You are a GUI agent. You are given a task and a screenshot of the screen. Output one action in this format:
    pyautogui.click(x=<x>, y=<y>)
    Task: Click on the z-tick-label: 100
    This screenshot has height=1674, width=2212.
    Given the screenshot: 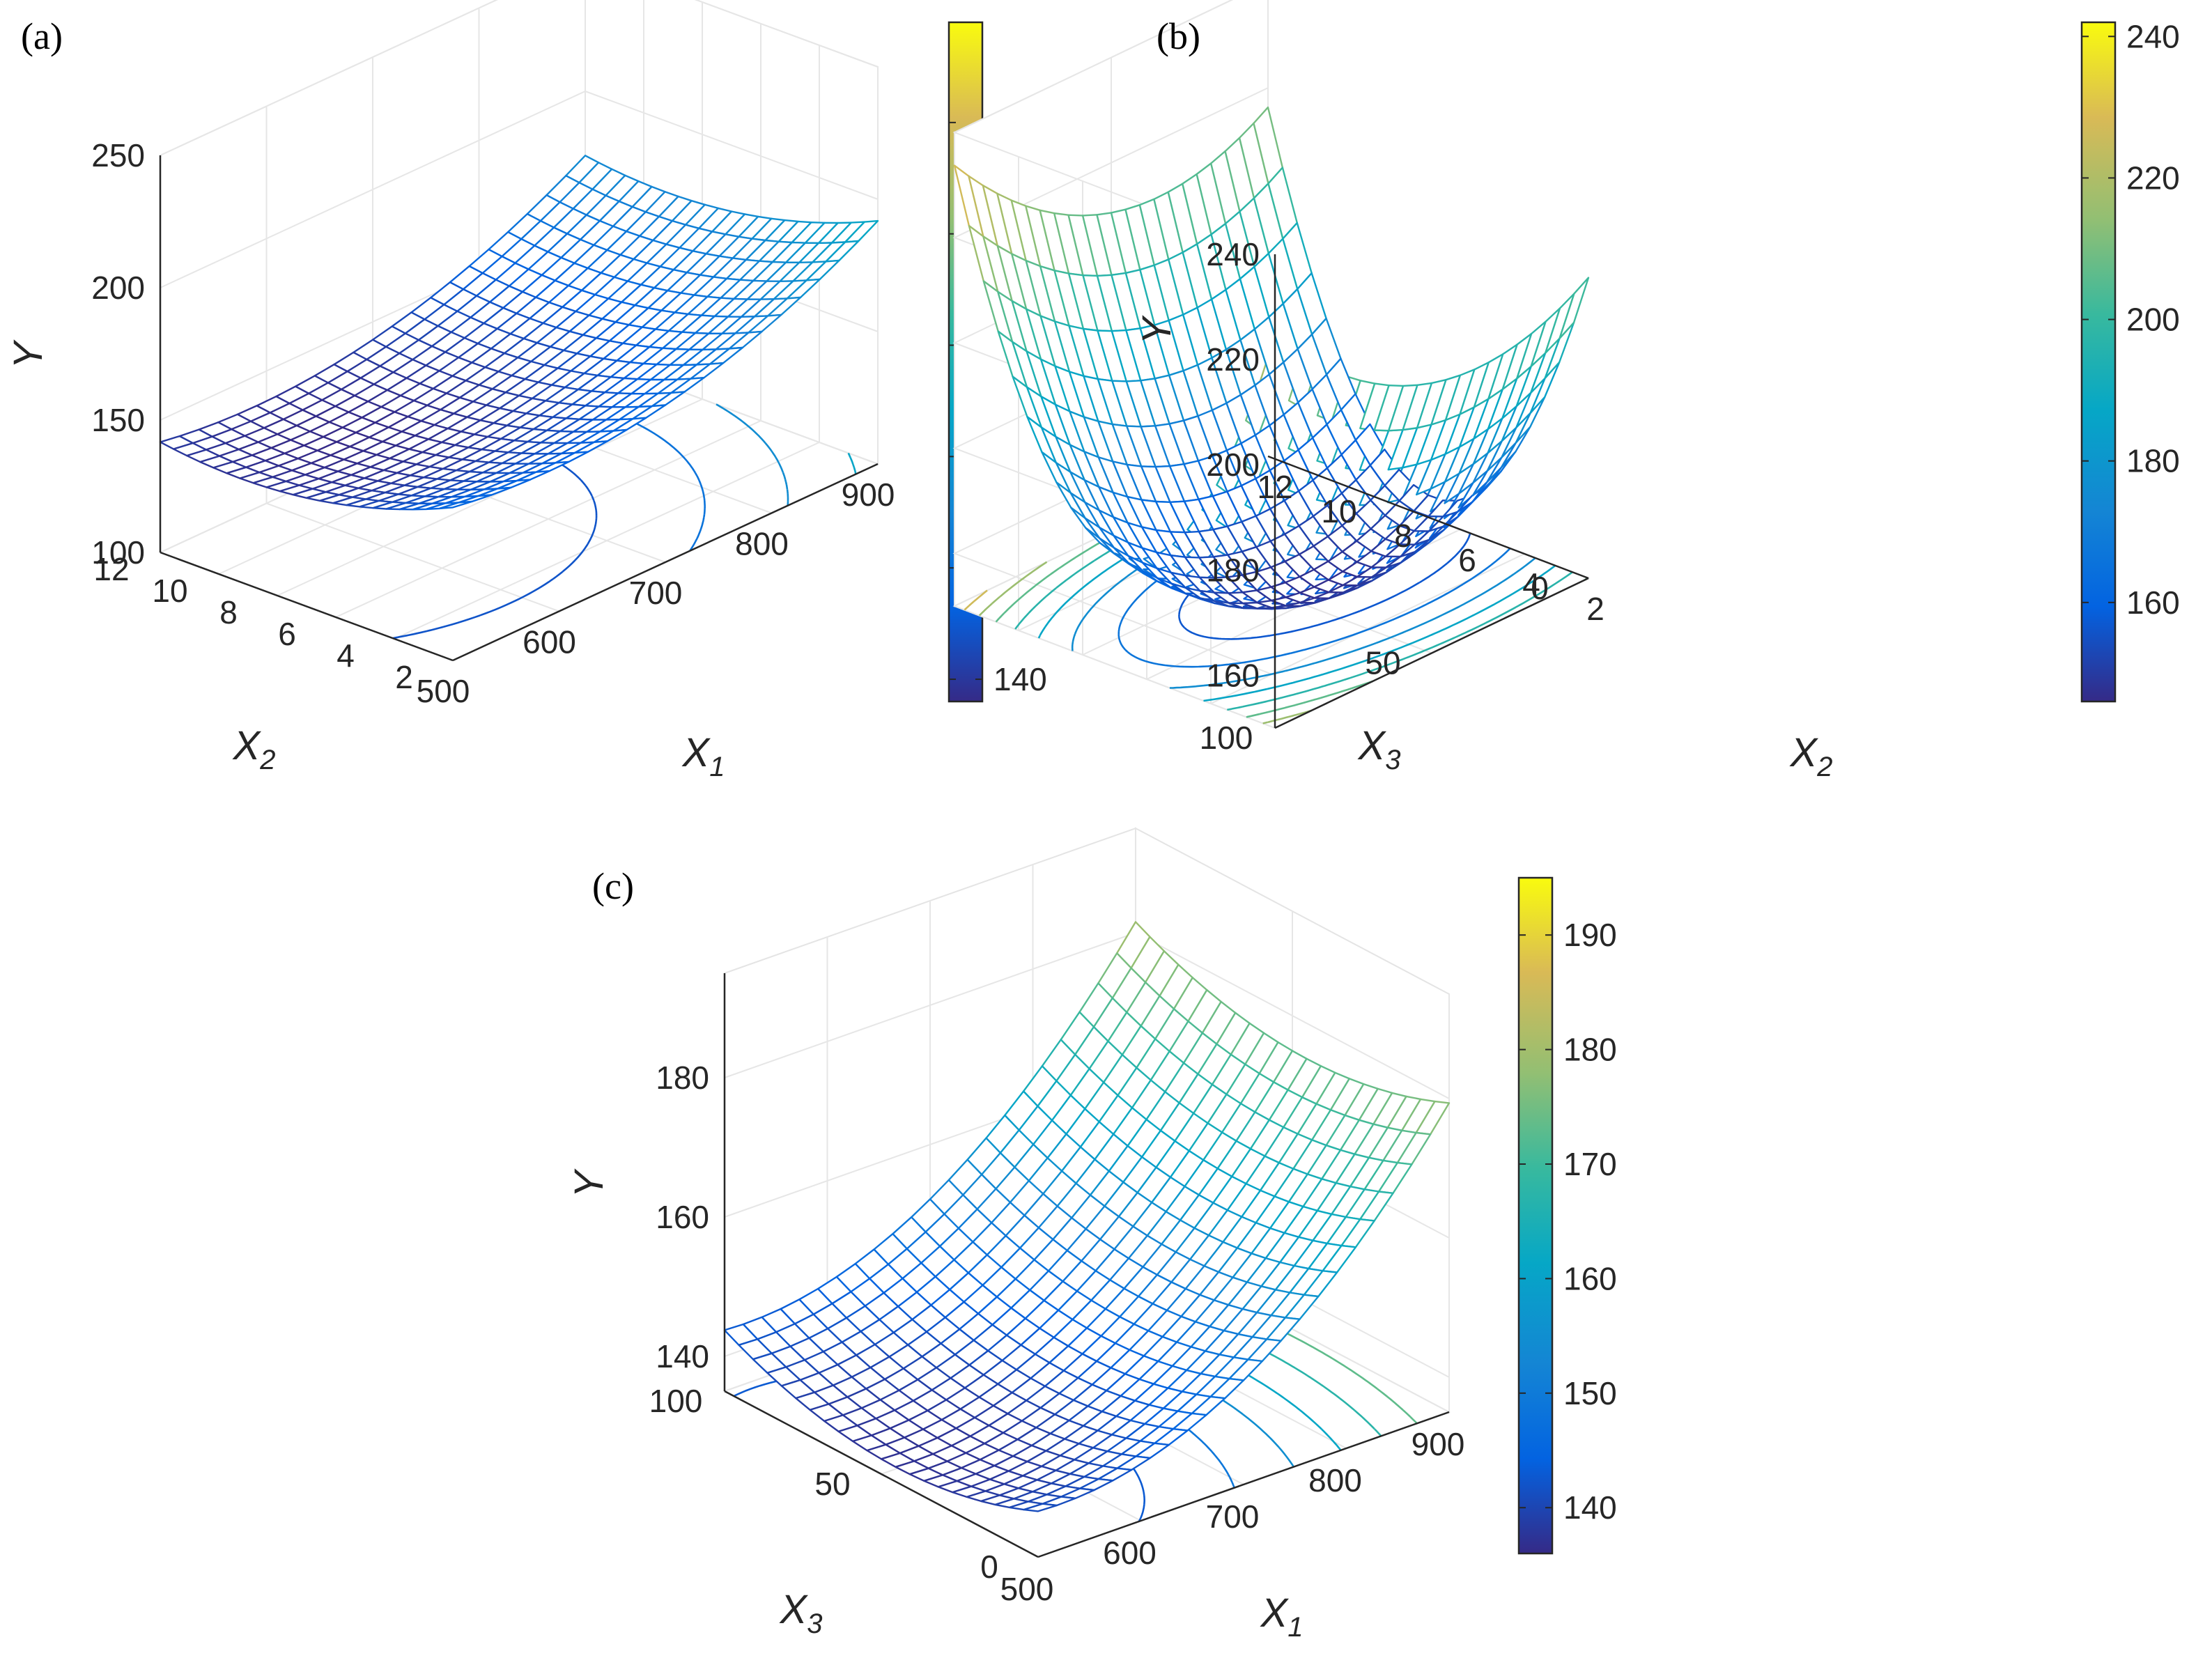 What is the action you would take?
    pyautogui.click(x=118, y=552)
    